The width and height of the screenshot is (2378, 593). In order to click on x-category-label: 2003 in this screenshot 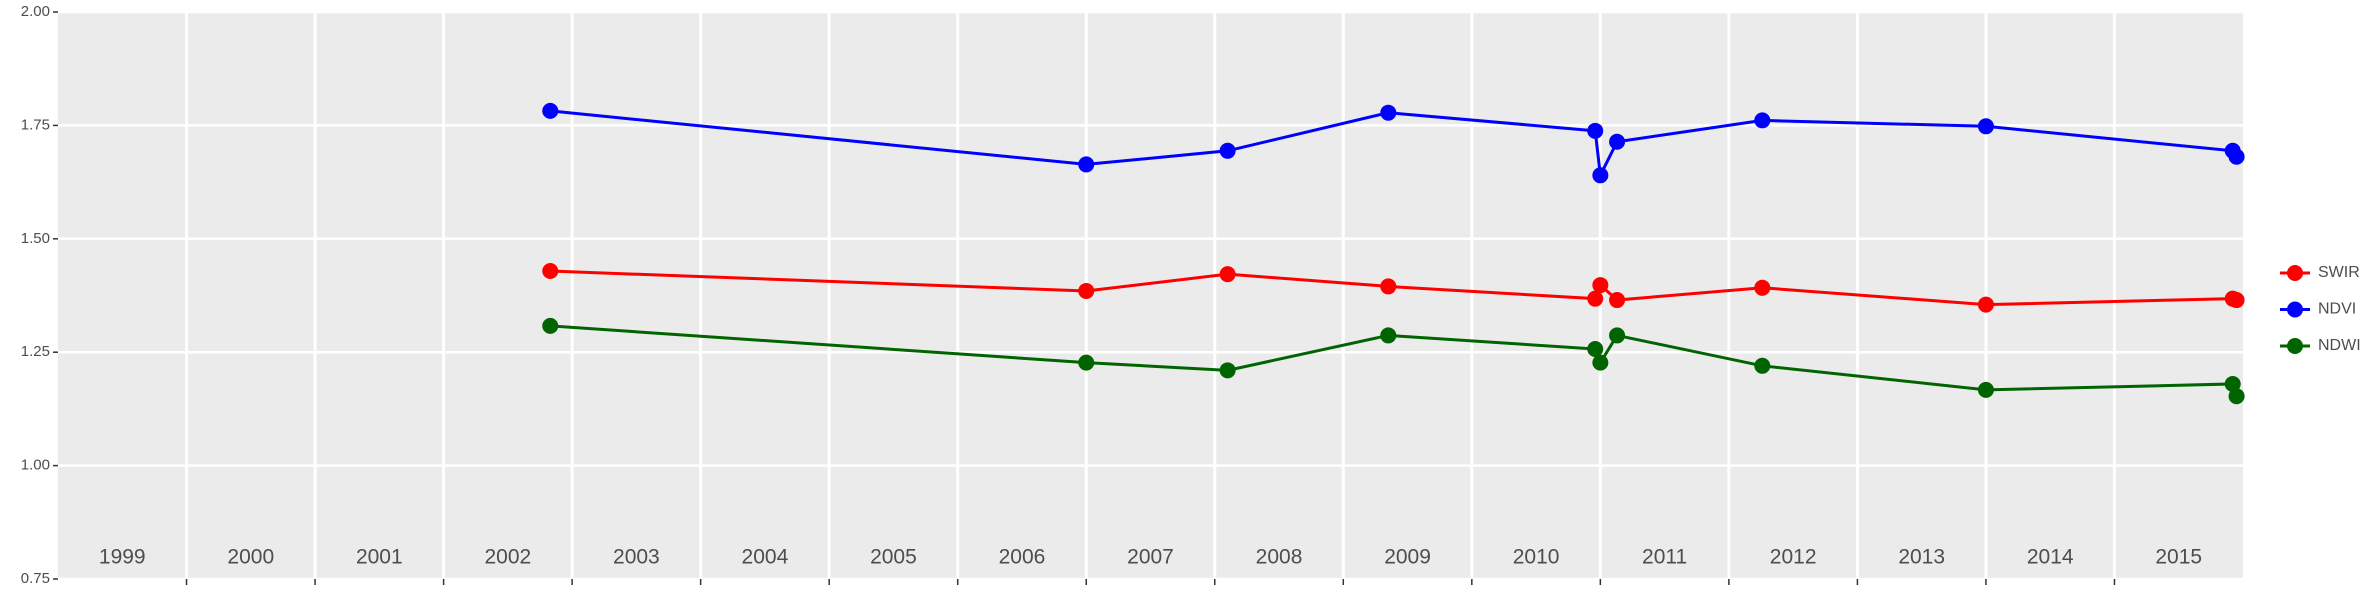, I will do `click(636, 557)`.